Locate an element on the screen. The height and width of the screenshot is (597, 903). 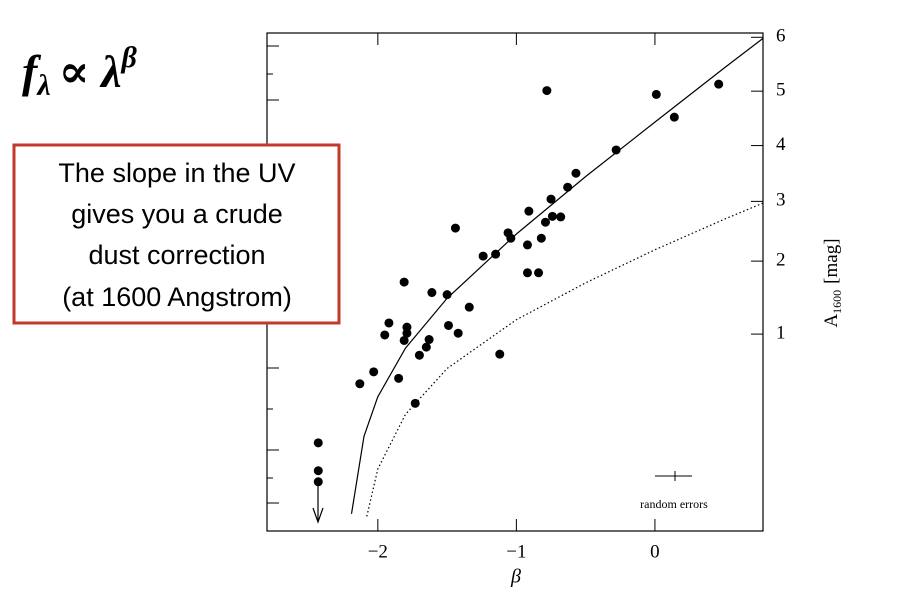
y-label-unit: [mag] is located at coordinates (831, 260).